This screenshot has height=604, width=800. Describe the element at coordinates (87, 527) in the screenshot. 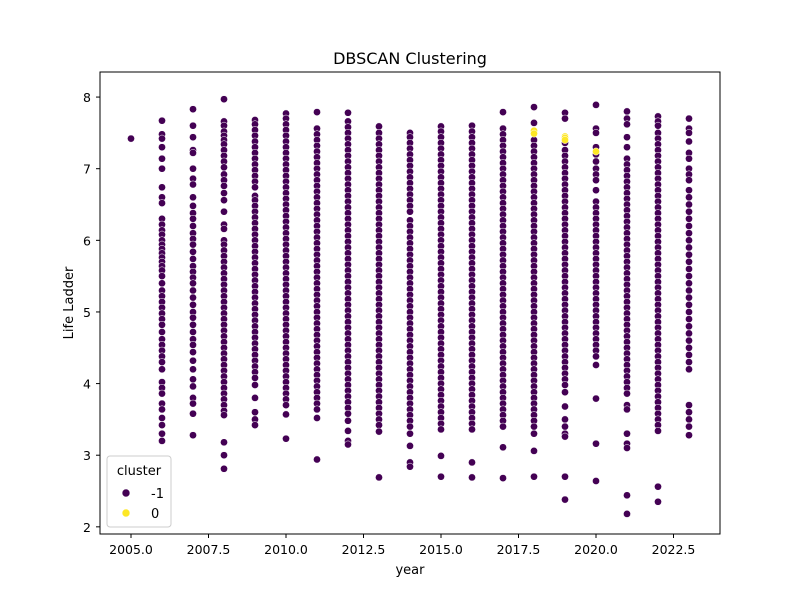

I see `y-tick-label: 2` at that location.